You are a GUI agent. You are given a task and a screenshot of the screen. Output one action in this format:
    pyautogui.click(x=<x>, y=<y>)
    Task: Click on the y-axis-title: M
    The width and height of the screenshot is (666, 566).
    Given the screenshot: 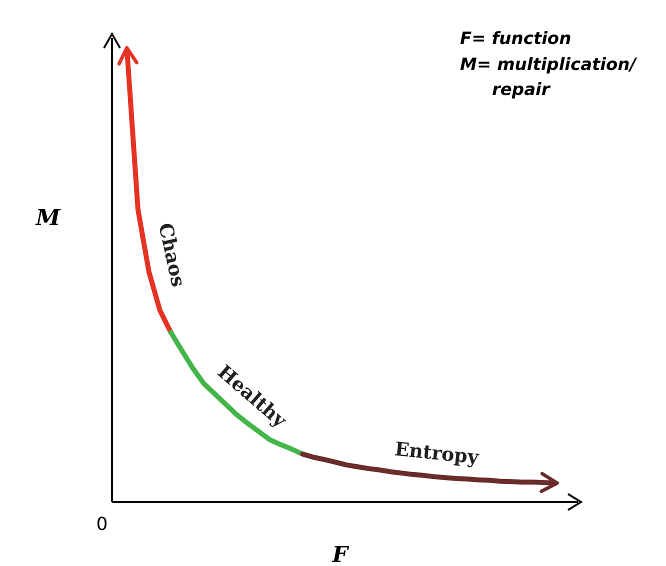 What is the action you would take?
    pyautogui.click(x=47, y=218)
    